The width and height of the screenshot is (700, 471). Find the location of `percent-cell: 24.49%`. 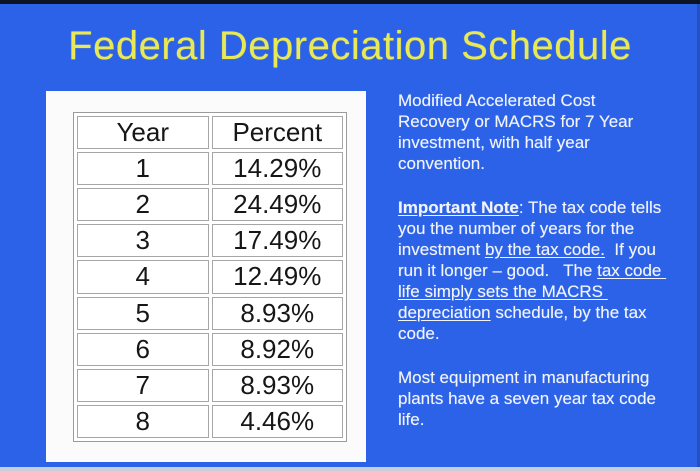

percent-cell: 24.49% is located at coordinates (277, 205).